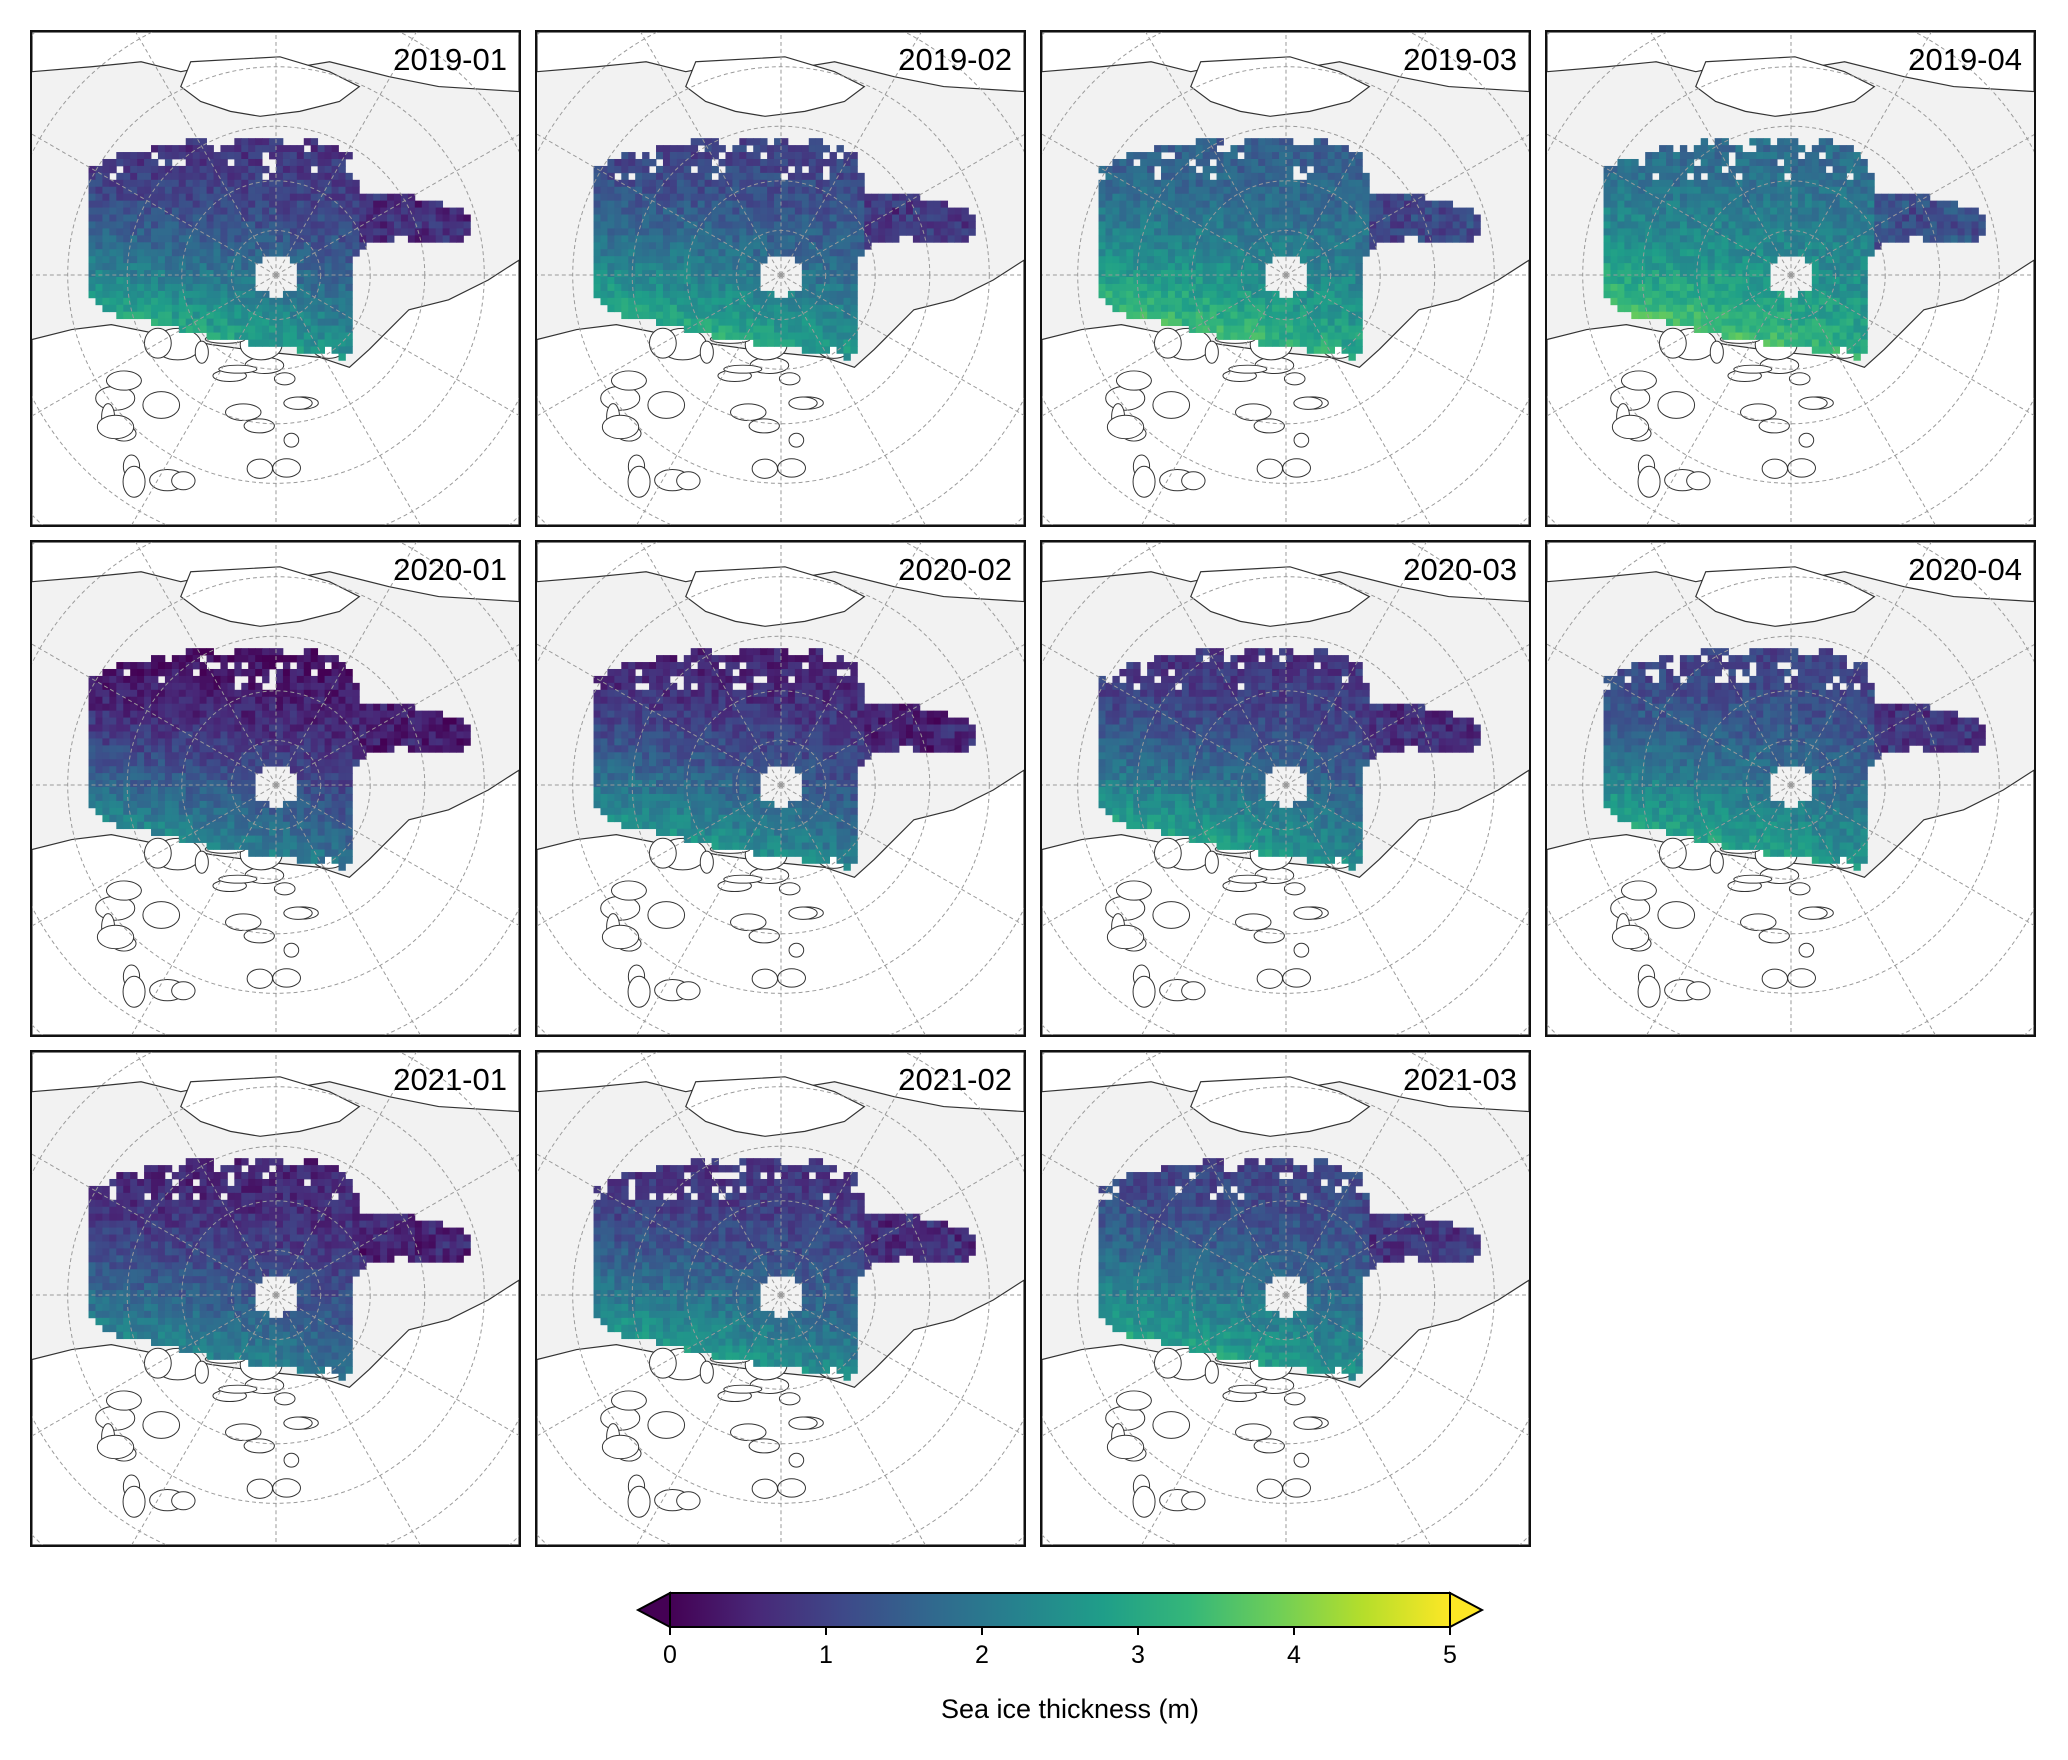 The width and height of the screenshot is (2068, 1760). What do you see at coordinates (243, 412) in the screenshot?
I see `island` at bounding box center [243, 412].